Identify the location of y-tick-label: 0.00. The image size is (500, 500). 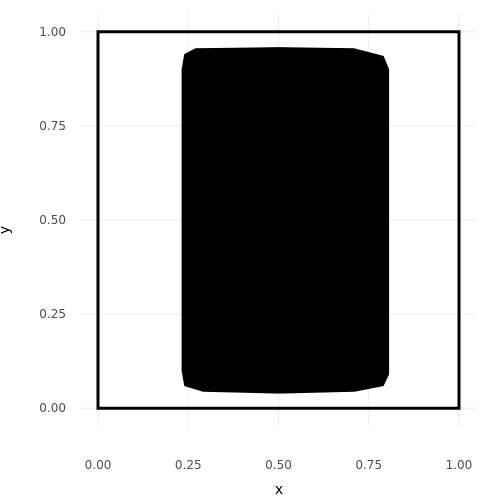
(52, 408).